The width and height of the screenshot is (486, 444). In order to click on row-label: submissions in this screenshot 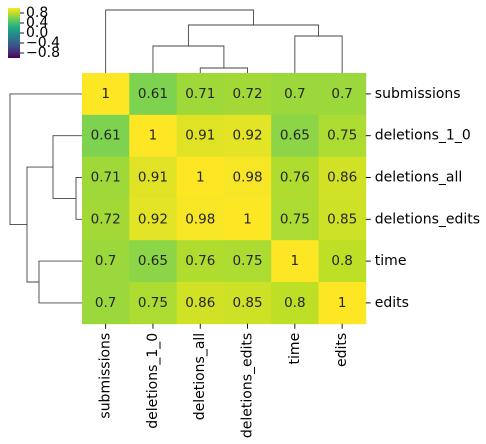, I will do `click(418, 94)`.